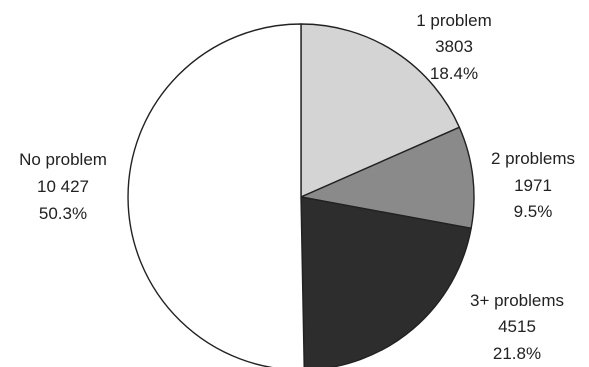  What do you see at coordinates (386, 281) in the screenshot?
I see `slice-3-plus-problems` at bounding box center [386, 281].